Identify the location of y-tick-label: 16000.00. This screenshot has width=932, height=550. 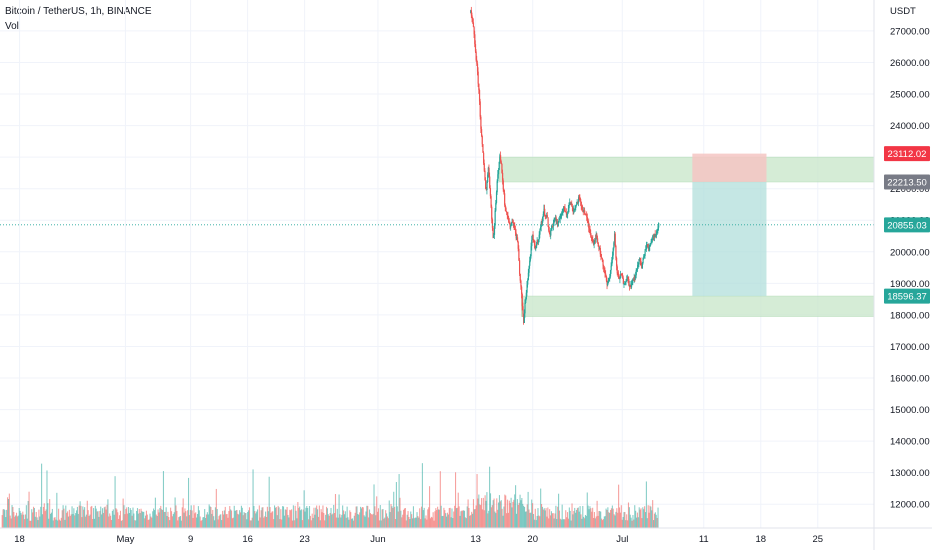
(910, 379).